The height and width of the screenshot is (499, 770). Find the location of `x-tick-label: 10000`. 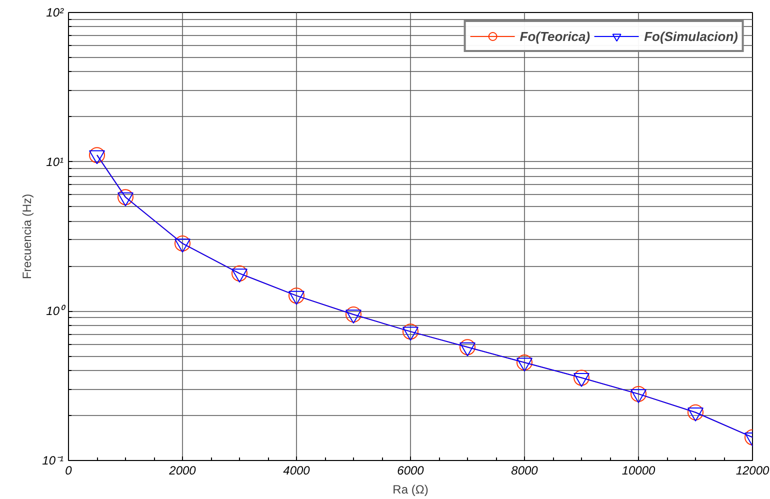

x-tick-label: 10000 is located at coordinates (639, 471).